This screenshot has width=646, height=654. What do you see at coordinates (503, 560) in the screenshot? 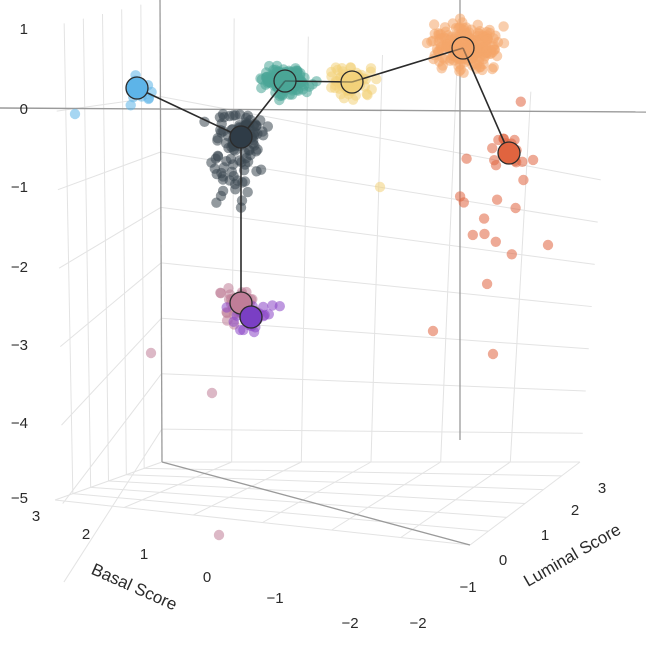
I see `luminal-tick-label: 0` at bounding box center [503, 560].